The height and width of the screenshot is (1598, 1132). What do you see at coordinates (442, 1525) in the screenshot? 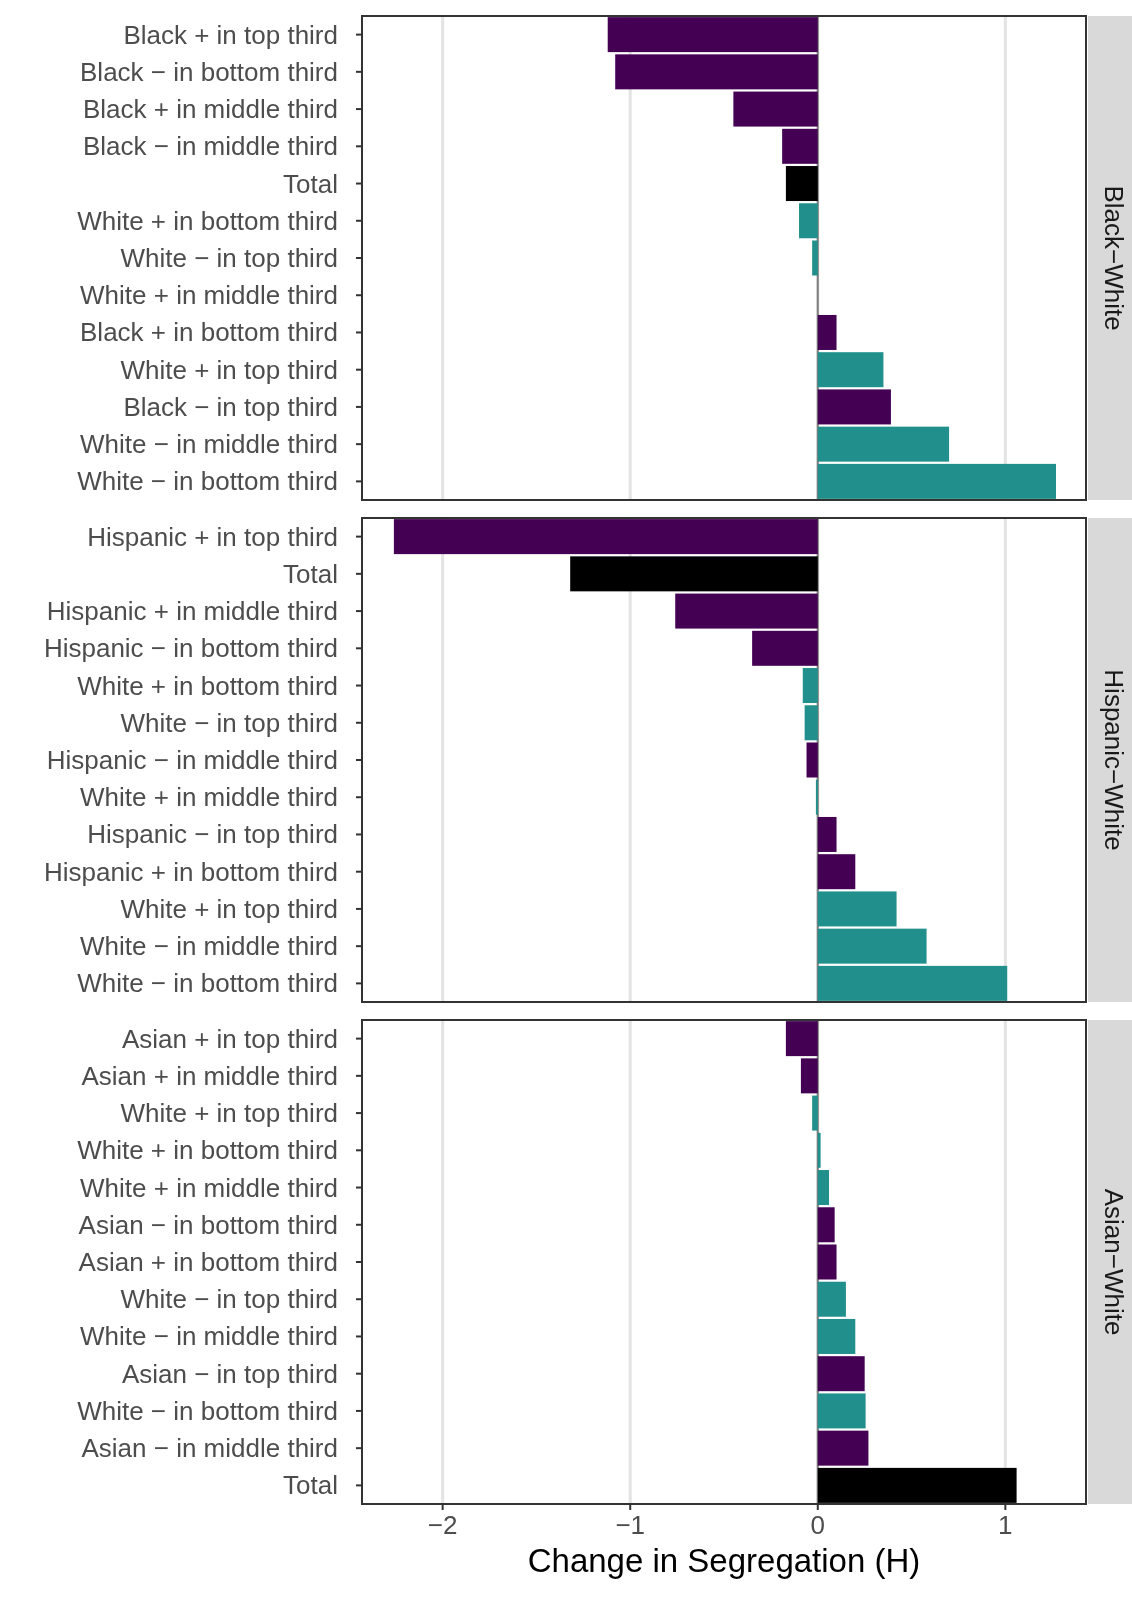
I see `x-tick-label: −2` at bounding box center [442, 1525].